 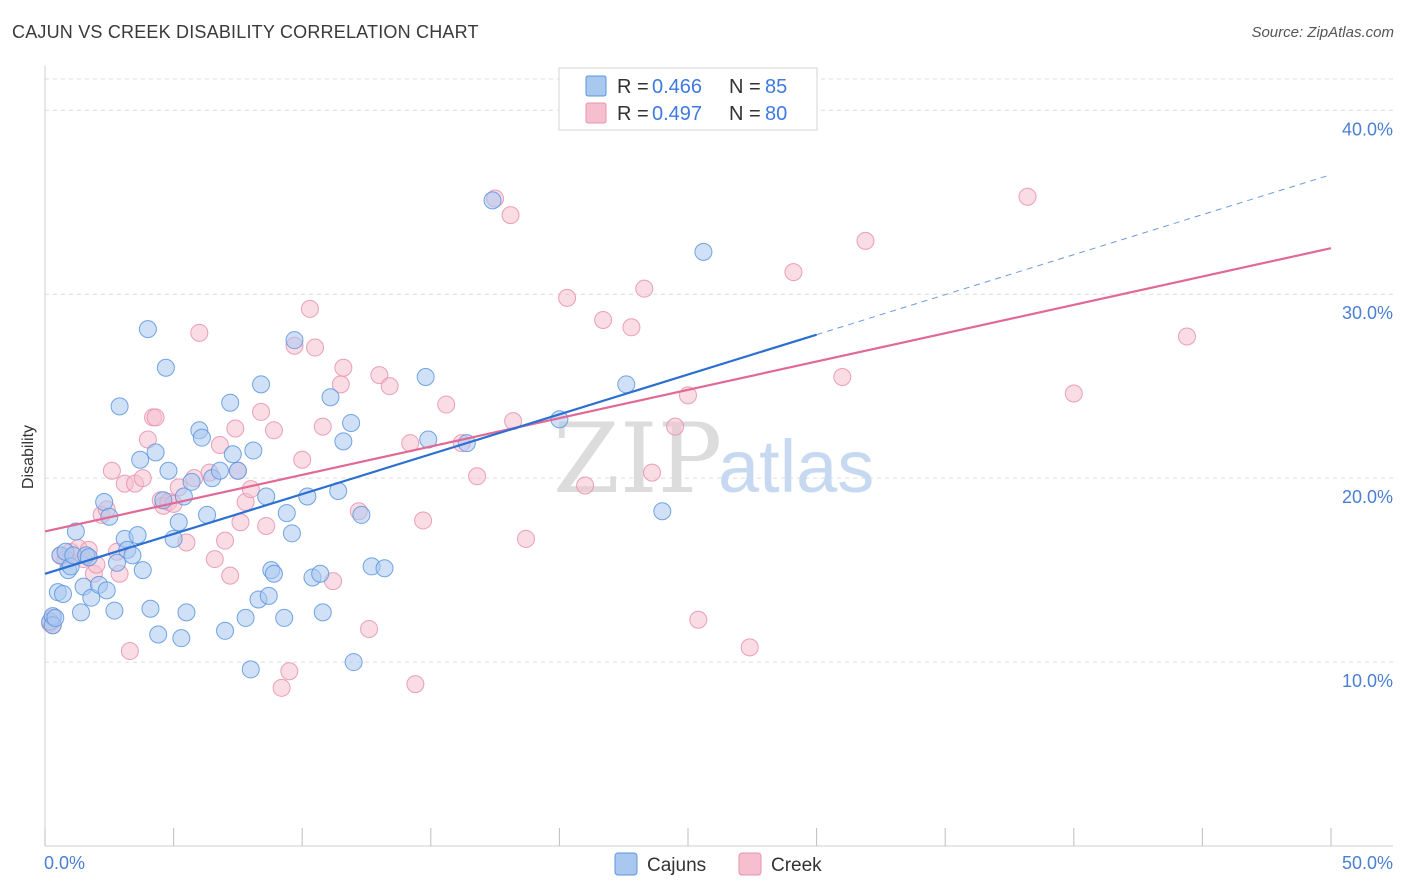 What do you see at coordinates (633, 114) in the screenshot?
I see `legend-r-label: R =` at bounding box center [633, 114].